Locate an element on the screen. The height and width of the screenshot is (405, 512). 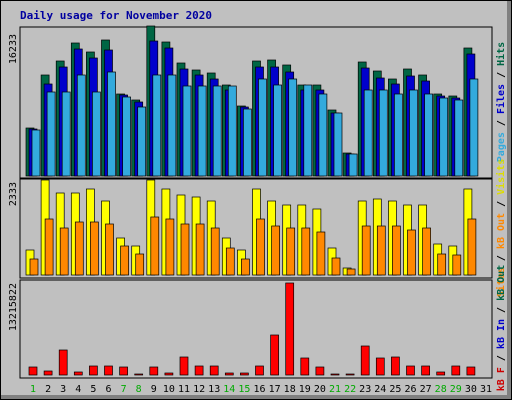
x-label-day-27: 27 is located at coordinates (426, 389).